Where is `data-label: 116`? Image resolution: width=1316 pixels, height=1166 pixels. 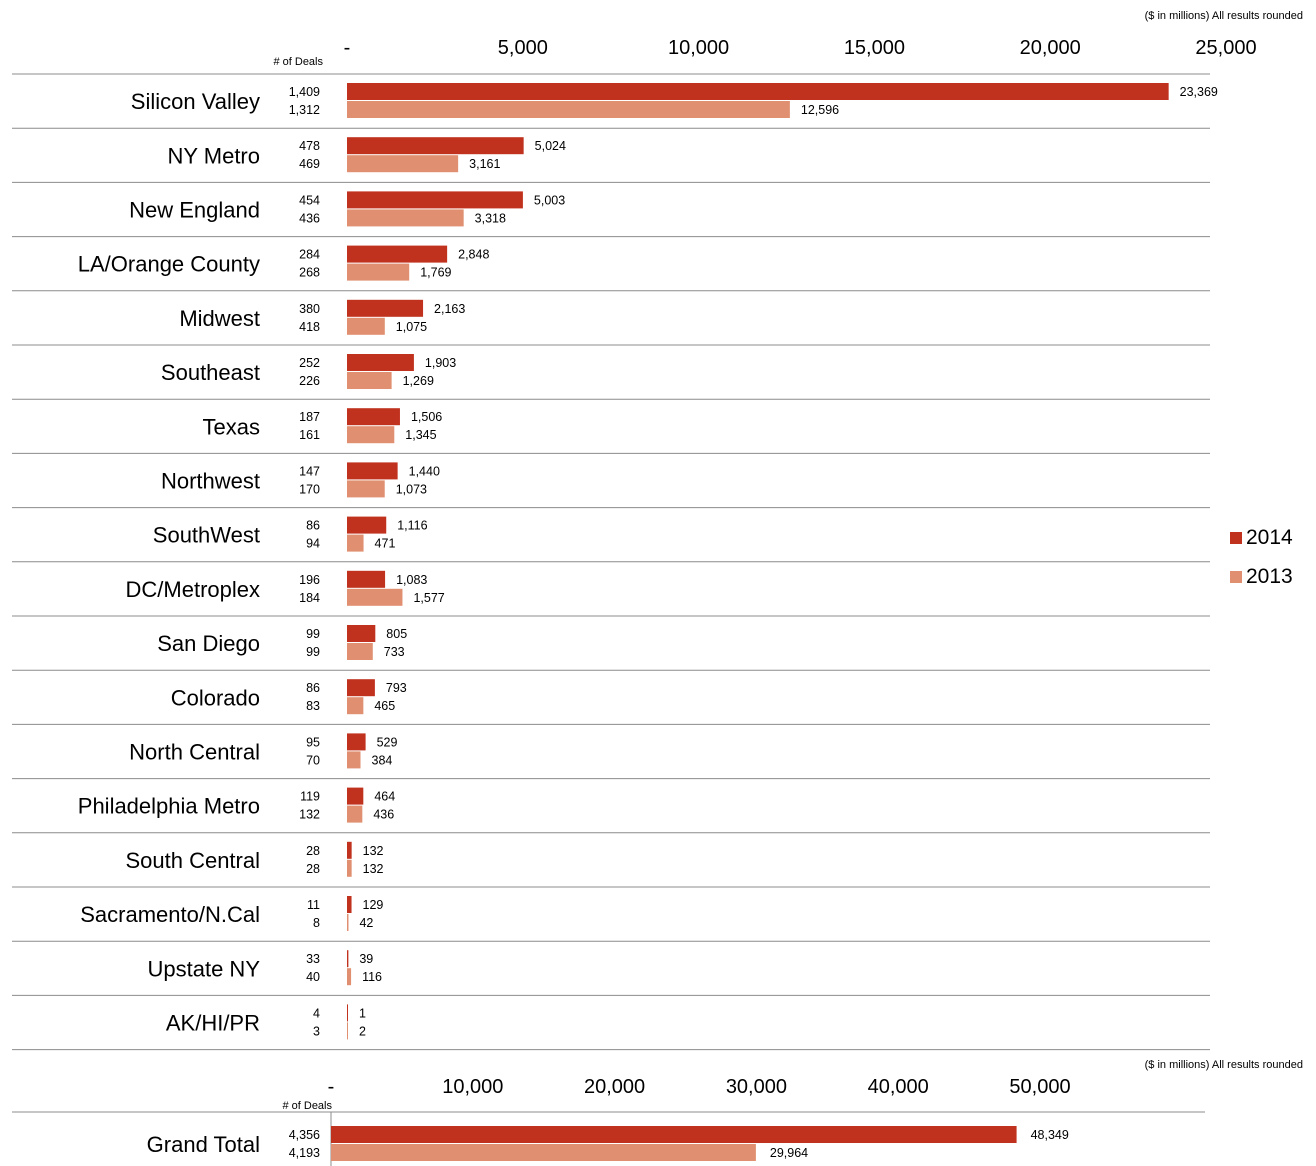
data-label: 116 is located at coordinates (372, 977).